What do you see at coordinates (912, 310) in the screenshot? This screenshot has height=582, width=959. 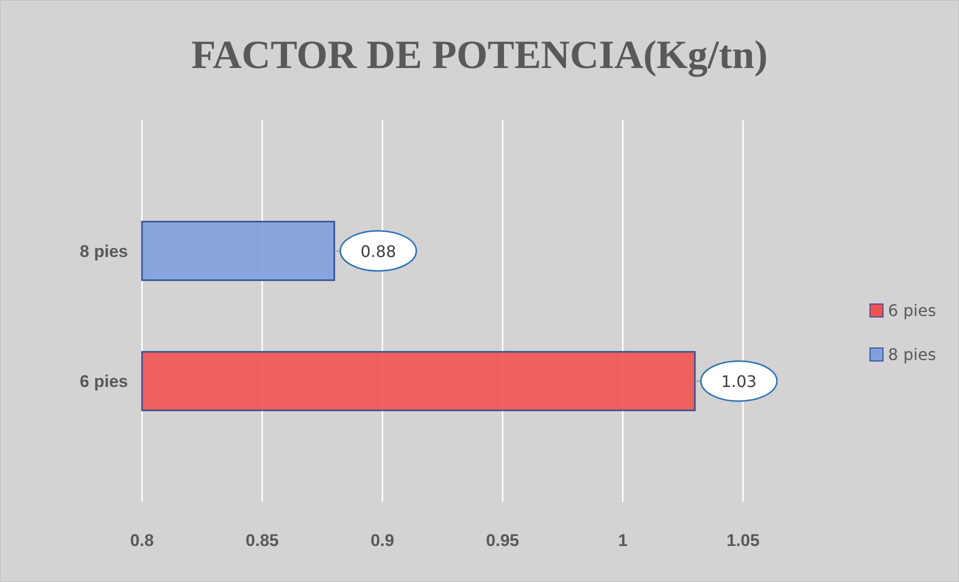 I see `legend-label: 6 pies` at bounding box center [912, 310].